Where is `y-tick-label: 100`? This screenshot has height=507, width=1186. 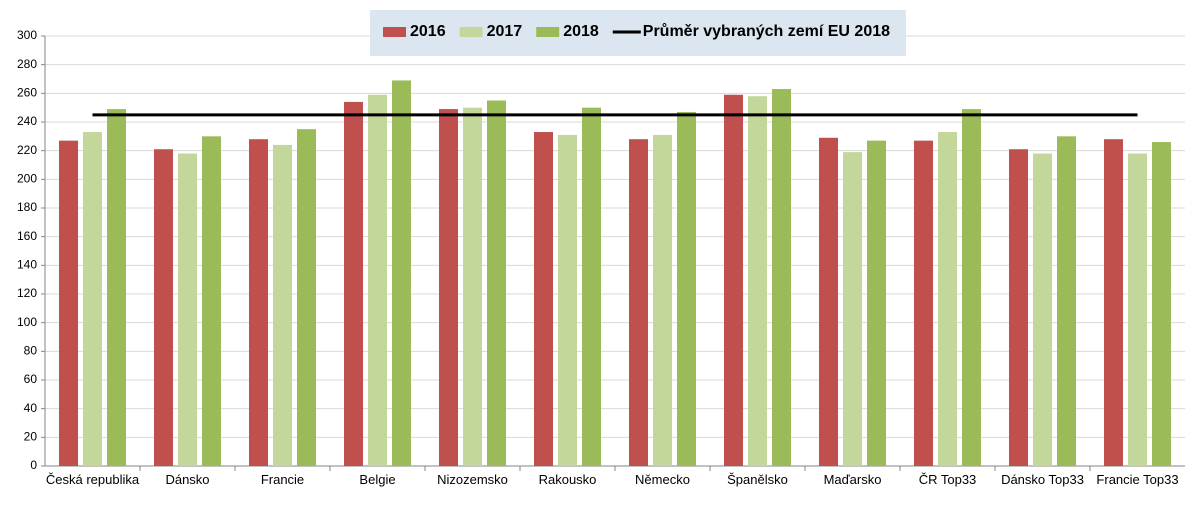
y-tick-label: 100 is located at coordinates (27, 322).